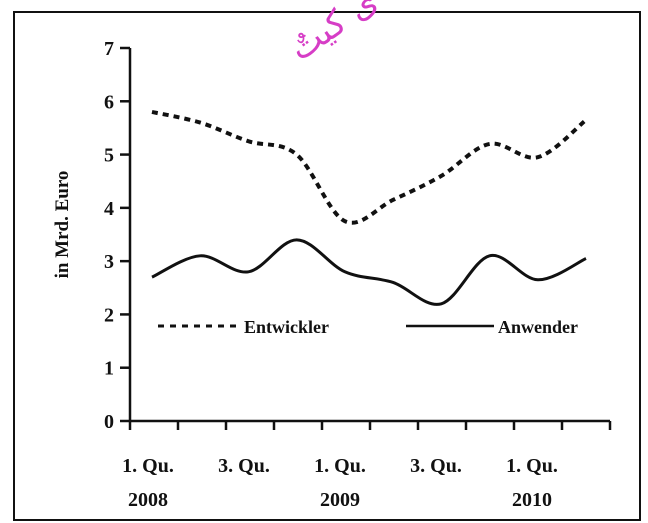 The width and height of the screenshot is (648, 523). What do you see at coordinates (109, 102) in the screenshot?
I see `y-tick-label: 6` at bounding box center [109, 102].